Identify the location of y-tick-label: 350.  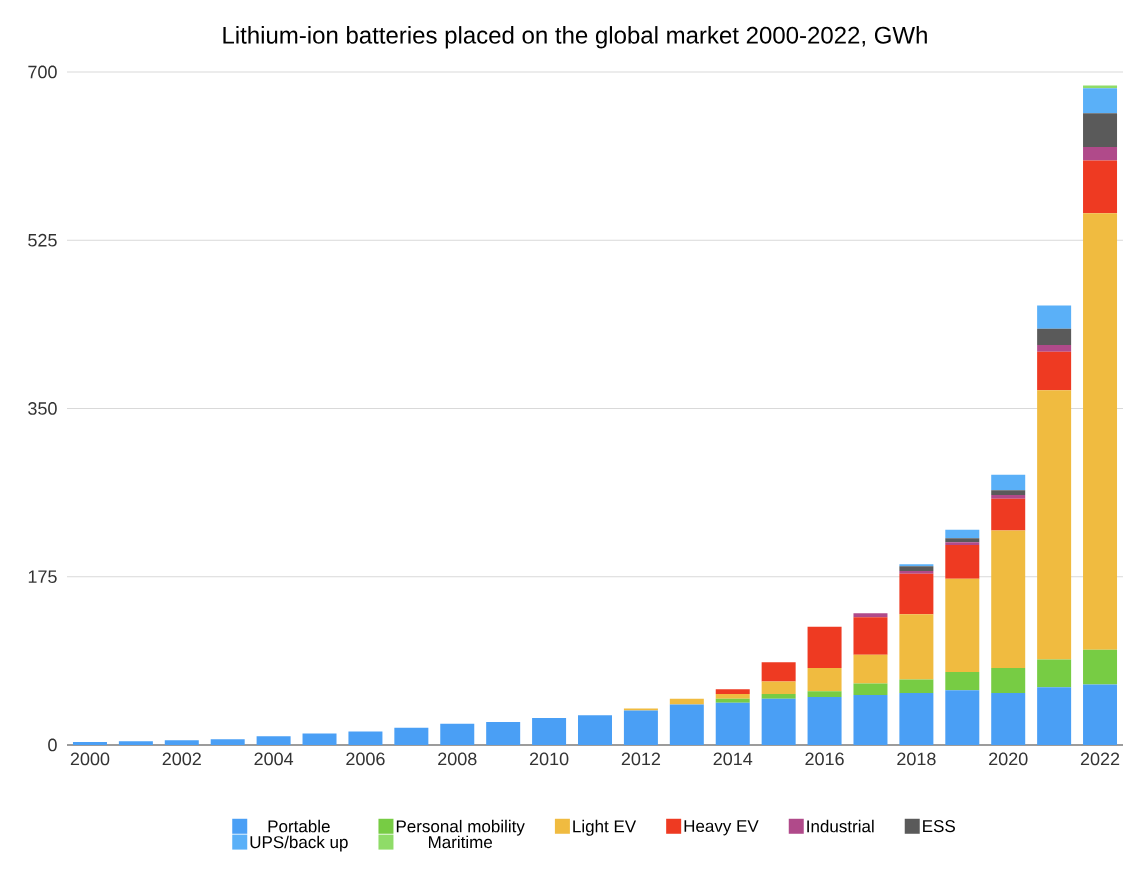
(42, 408).